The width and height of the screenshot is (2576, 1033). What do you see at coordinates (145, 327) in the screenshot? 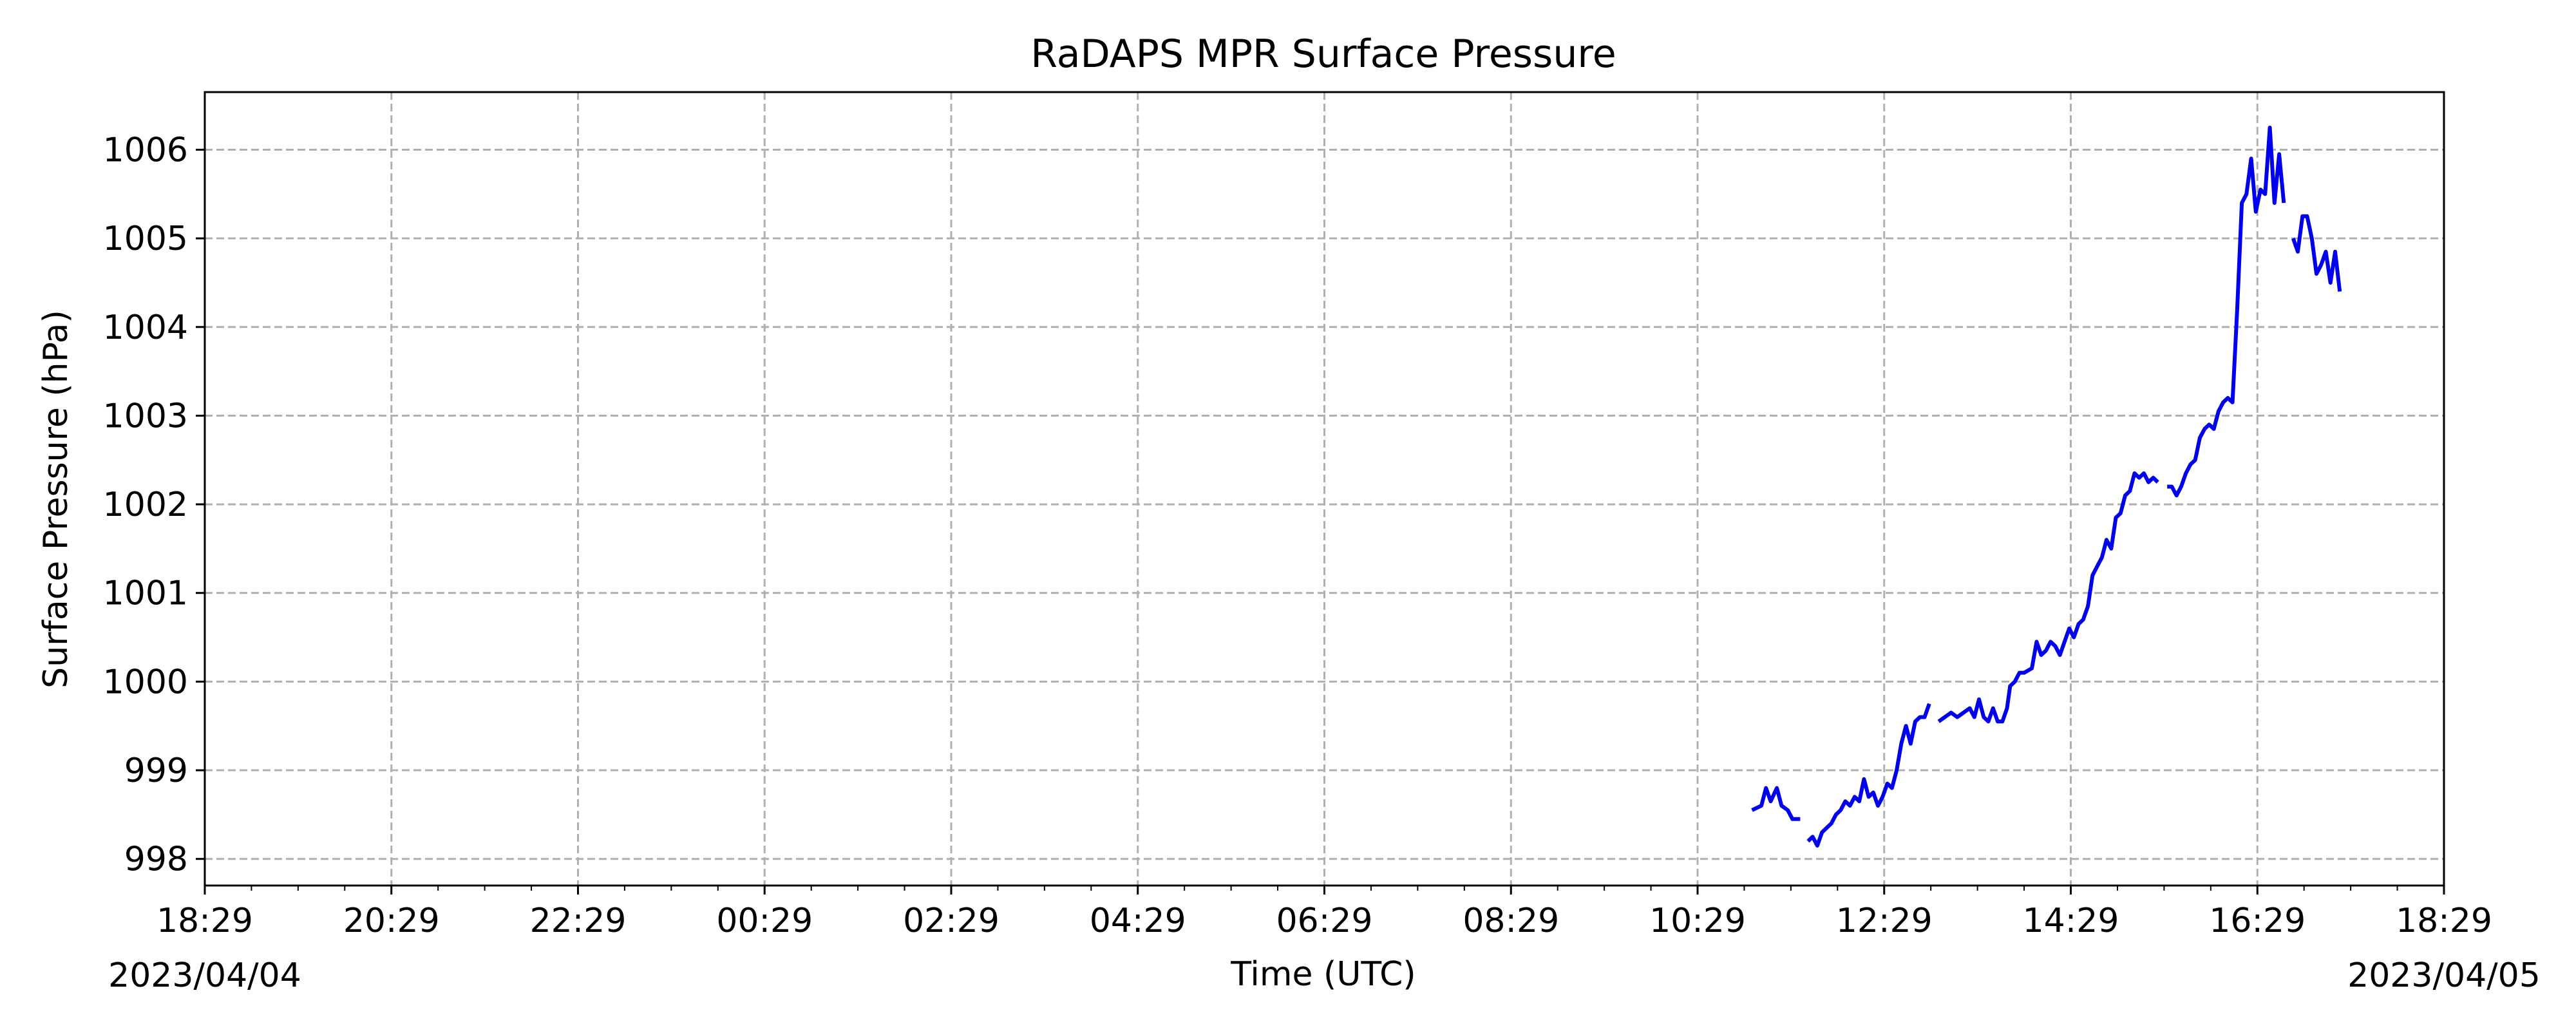
I see `y-tick-label: 1004` at bounding box center [145, 327].